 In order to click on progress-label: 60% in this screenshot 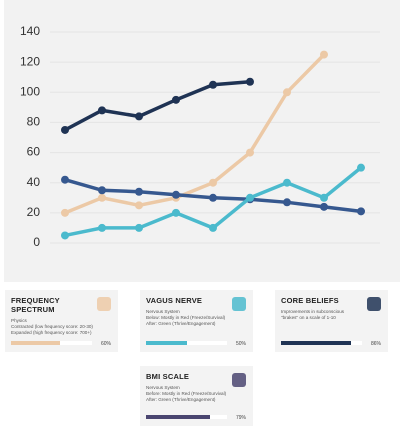, I will do `click(105, 344)`.